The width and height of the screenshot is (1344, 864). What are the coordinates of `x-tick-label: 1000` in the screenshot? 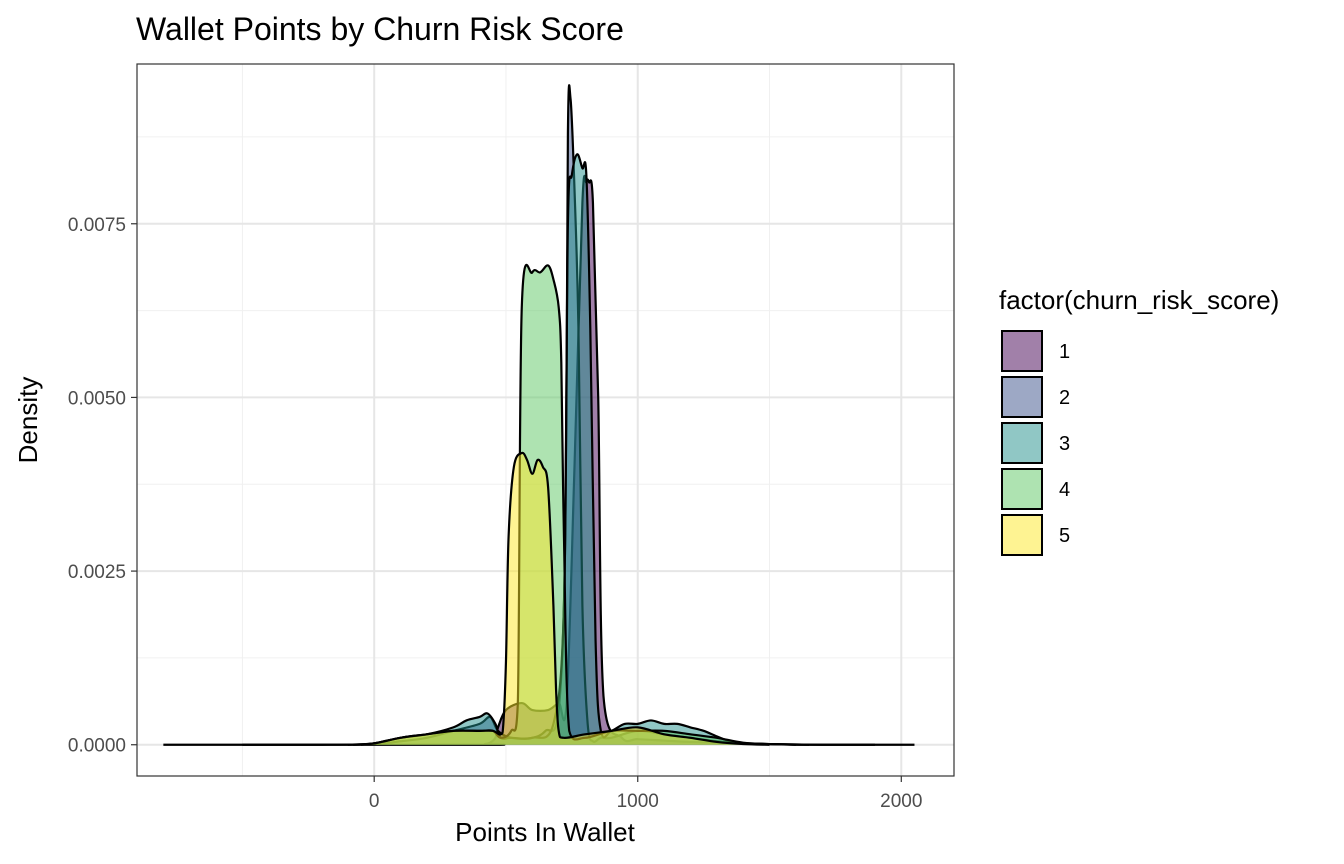 It's located at (638, 801).